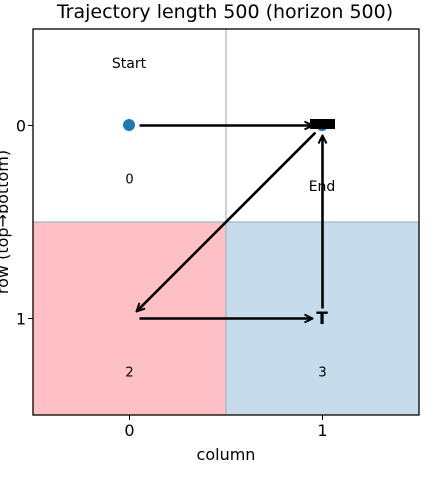 This screenshot has height=483, width=436. I want to click on cell-index-label: 3, so click(322, 373).